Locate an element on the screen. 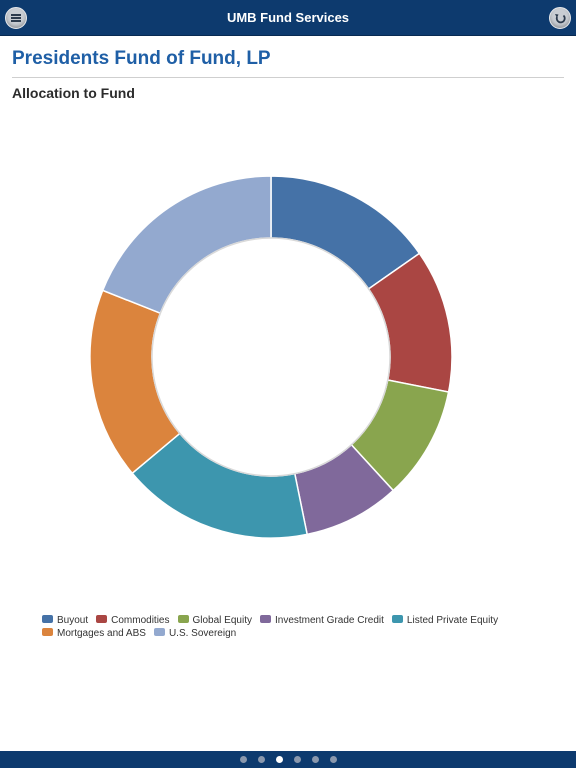 The image size is (576, 768). legend-row: Mortgages and ABS U.S. Sovereign is located at coordinates (292, 634).